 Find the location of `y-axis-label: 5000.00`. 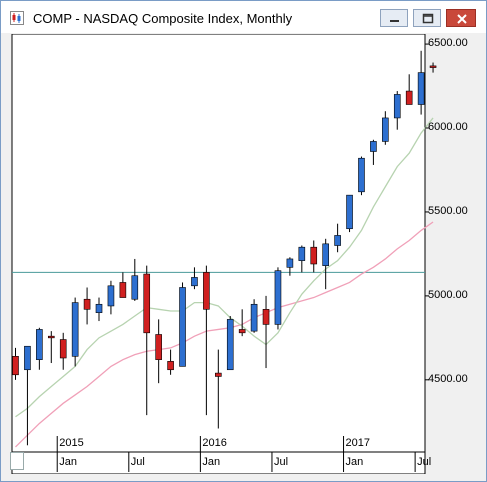

y-axis-label: 5000.00 is located at coordinates (448, 294).